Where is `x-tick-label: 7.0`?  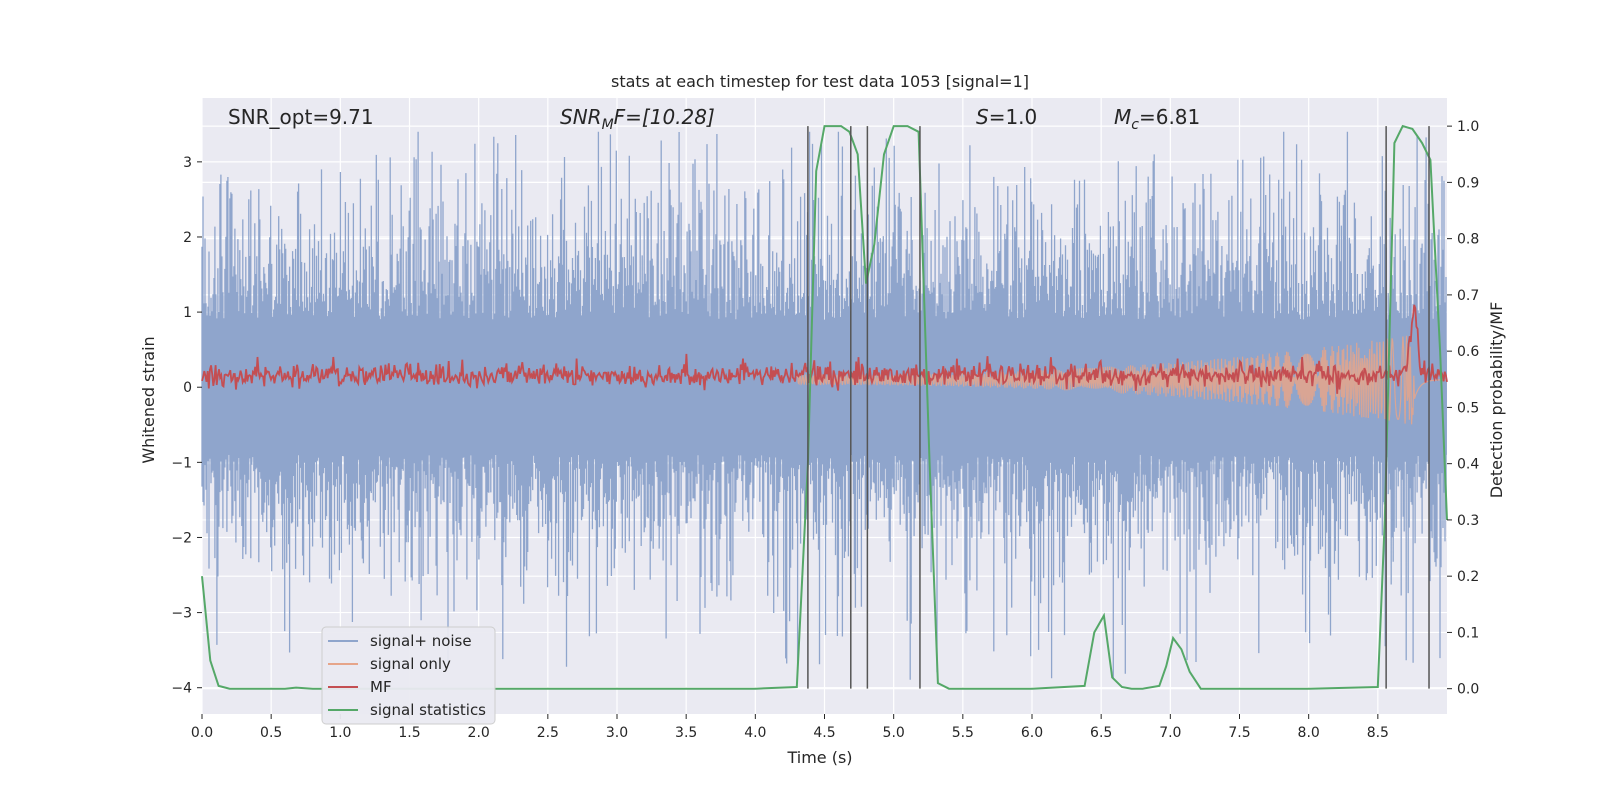
x-tick-label: 7.0 is located at coordinates (1170, 733).